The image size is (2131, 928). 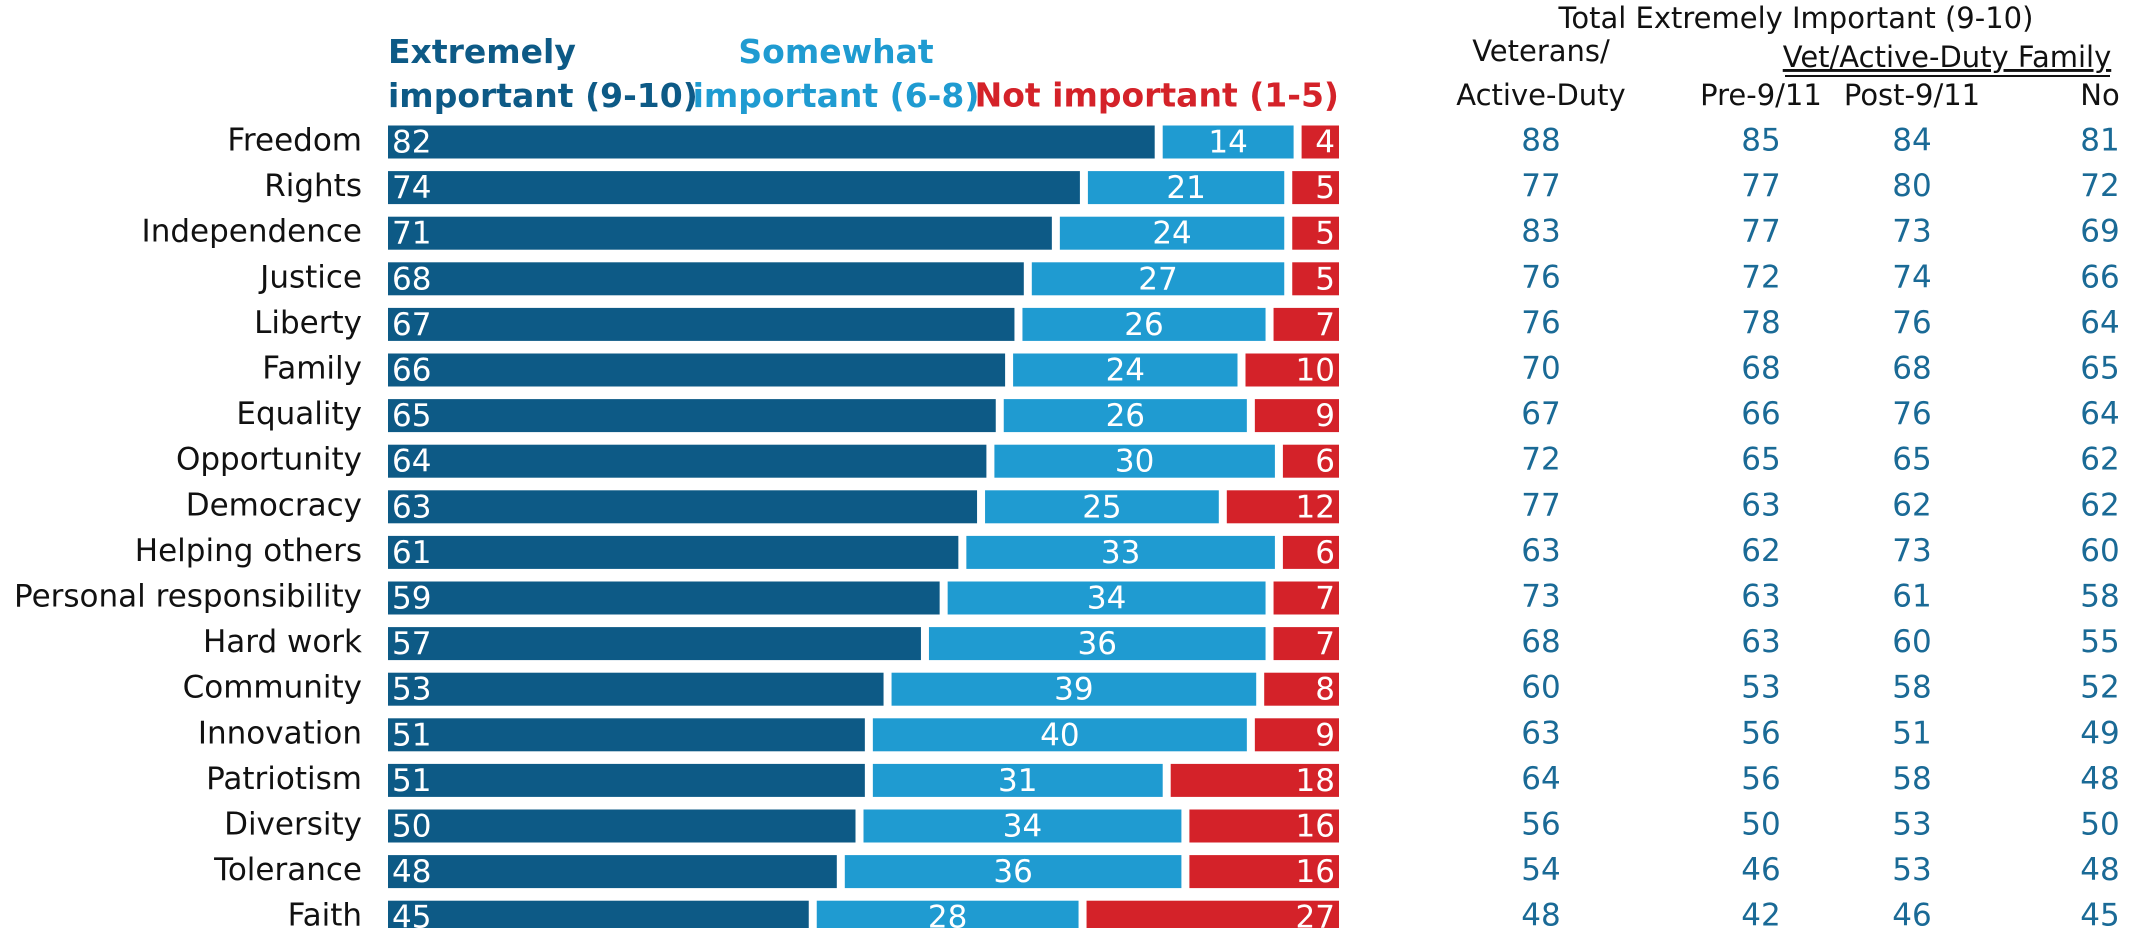 What do you see at coordinates (1540, 232) in the screenshot?
I see `table-cell: 83` at bounding box center [1540, 232].